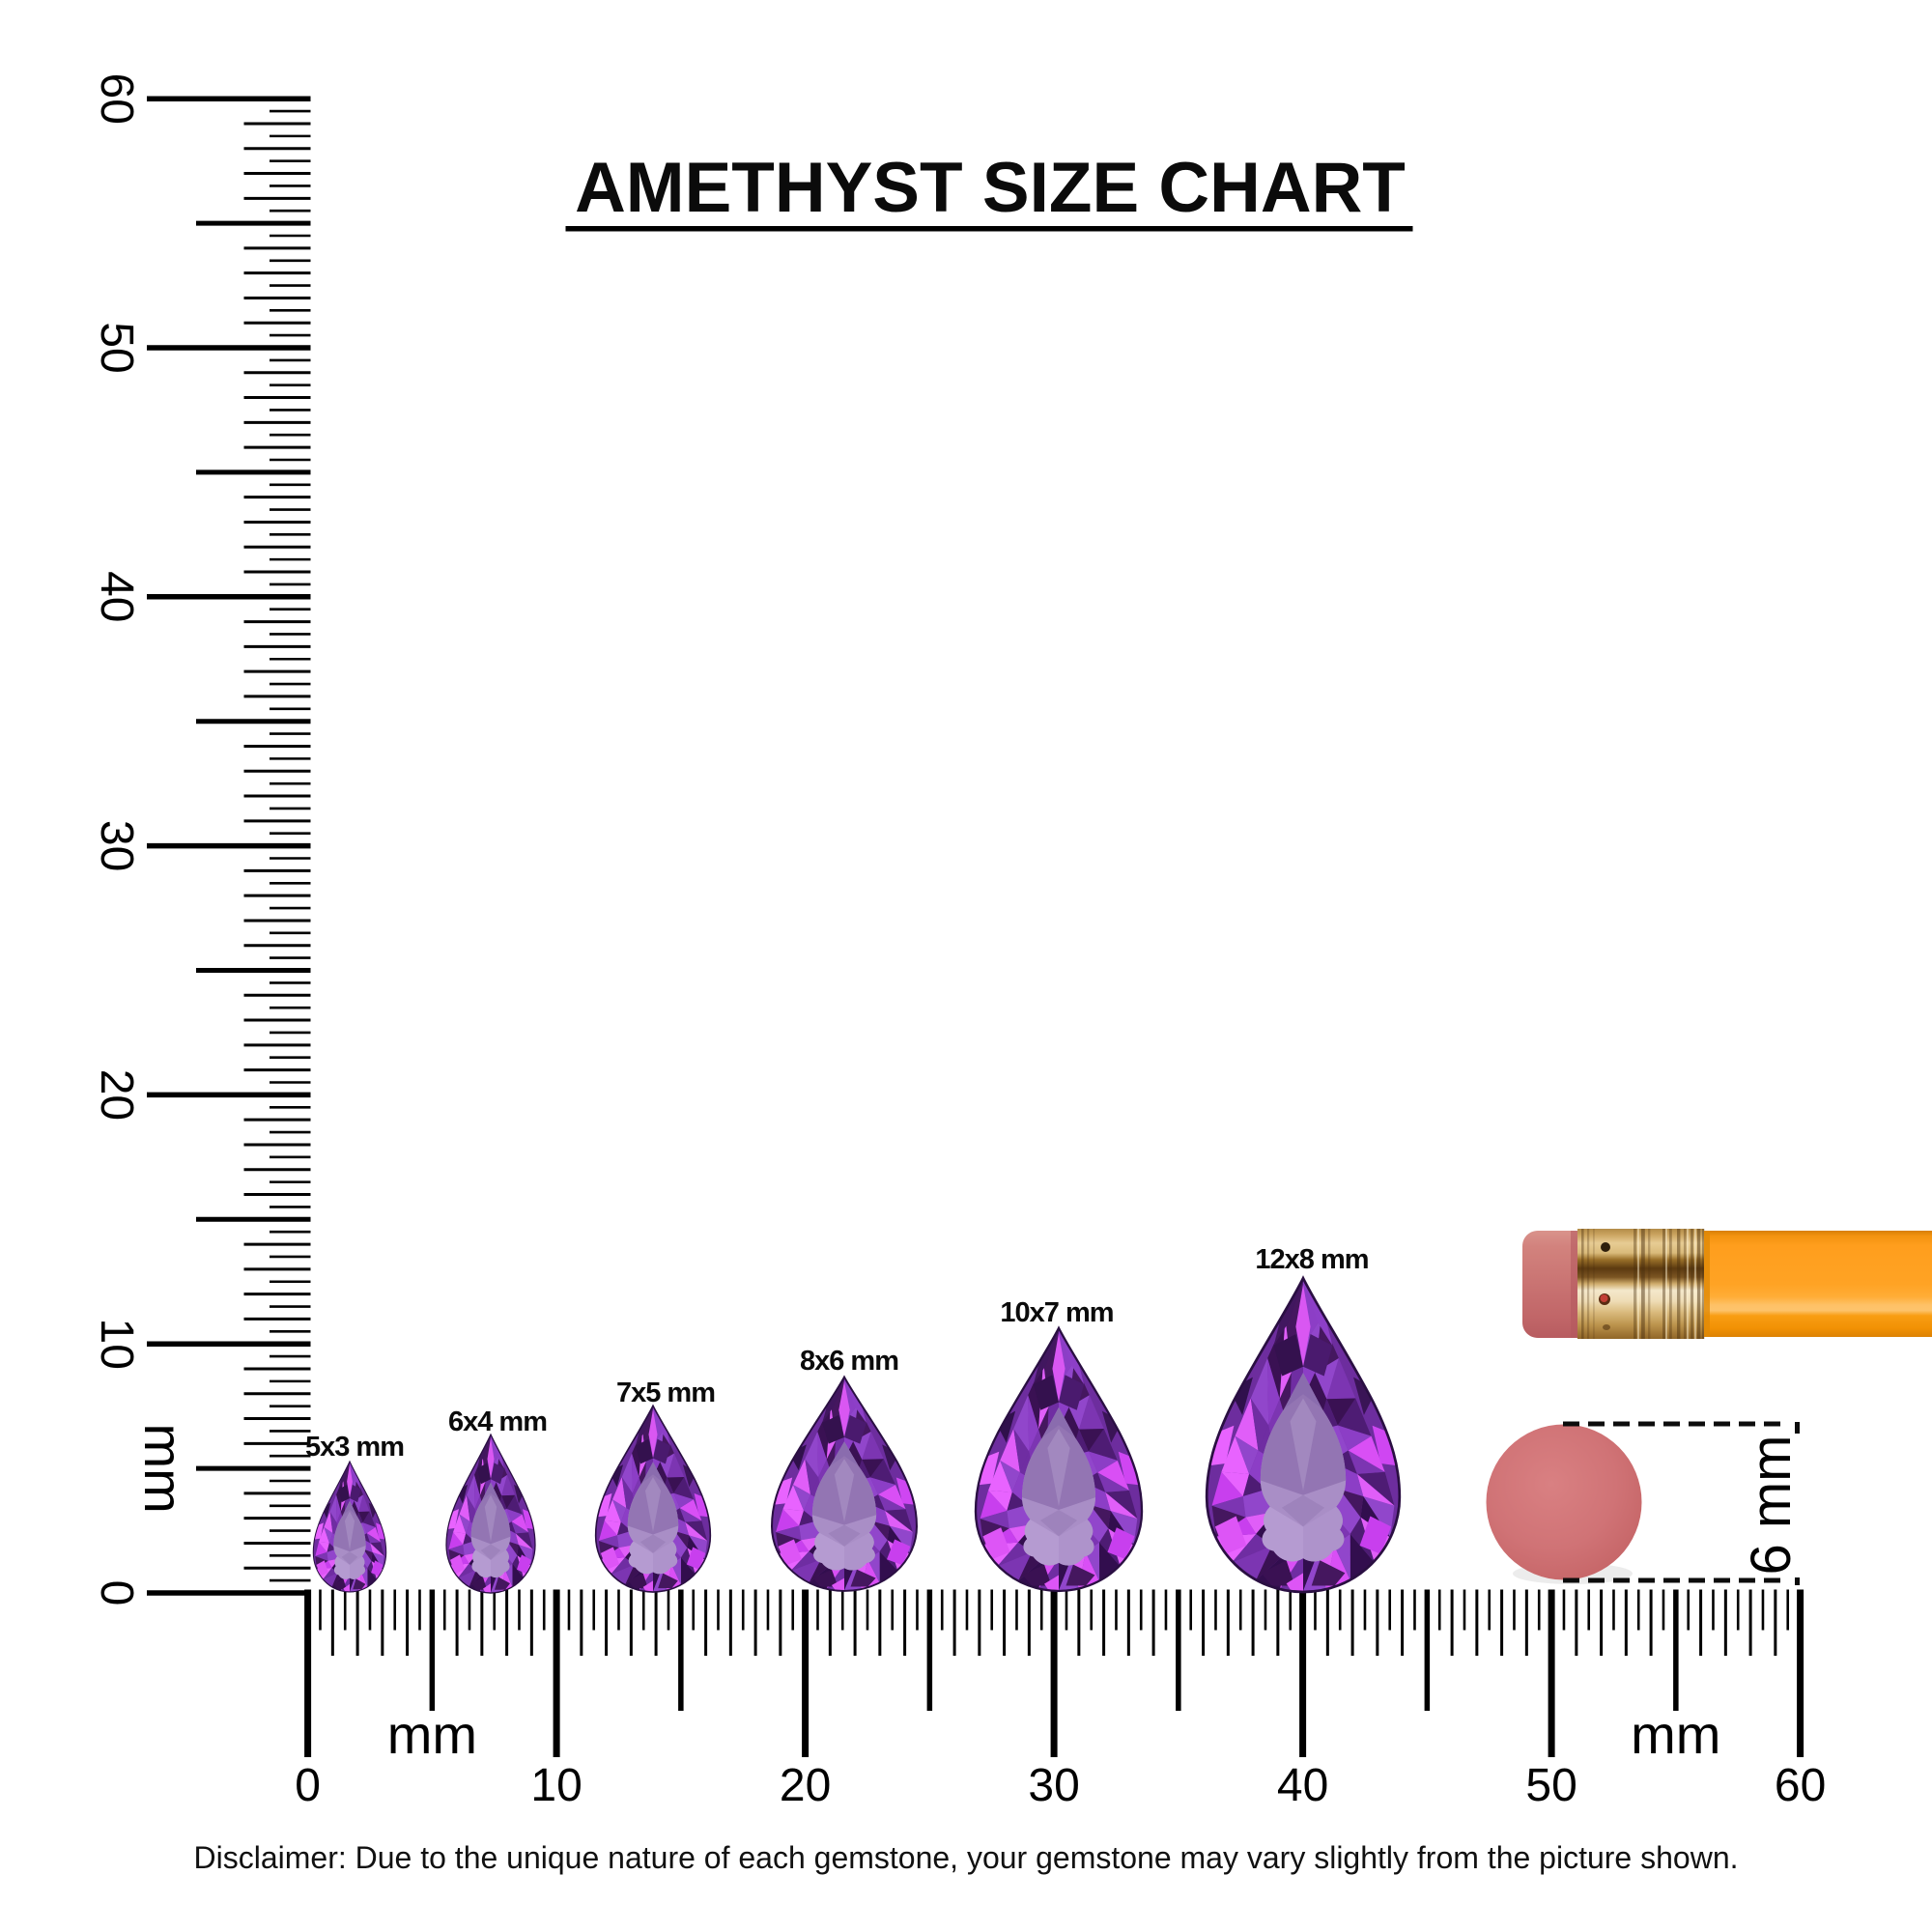 This screenshot has width=1932, height=1932. What do you see at coordinates (354, 1447) in the screenshot?
I see `svg-text: 5x3 mm` at bounding box center [354, 1447].